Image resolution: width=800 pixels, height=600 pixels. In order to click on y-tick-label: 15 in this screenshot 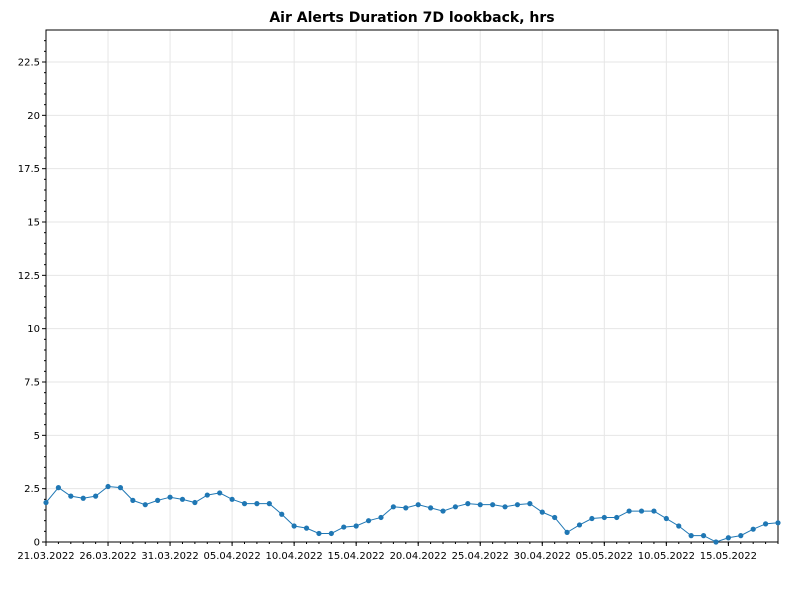, I will do `click(33, 223)`.